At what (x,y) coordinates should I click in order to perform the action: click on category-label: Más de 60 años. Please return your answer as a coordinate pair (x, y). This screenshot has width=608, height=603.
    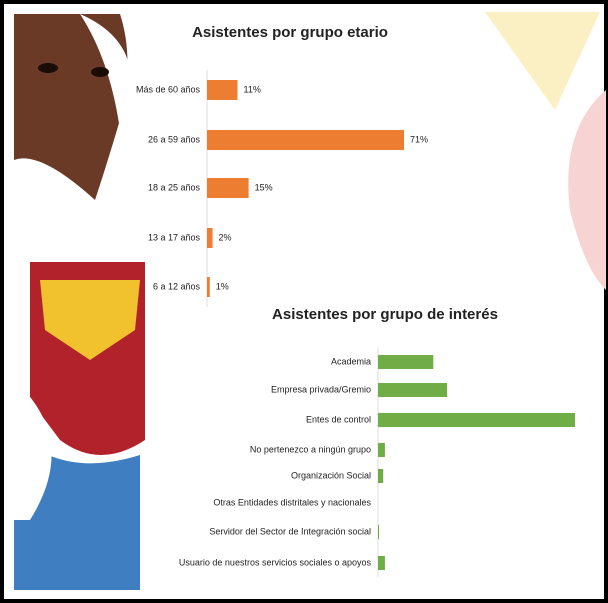
    Looking at the image, I should click on (168, 89).